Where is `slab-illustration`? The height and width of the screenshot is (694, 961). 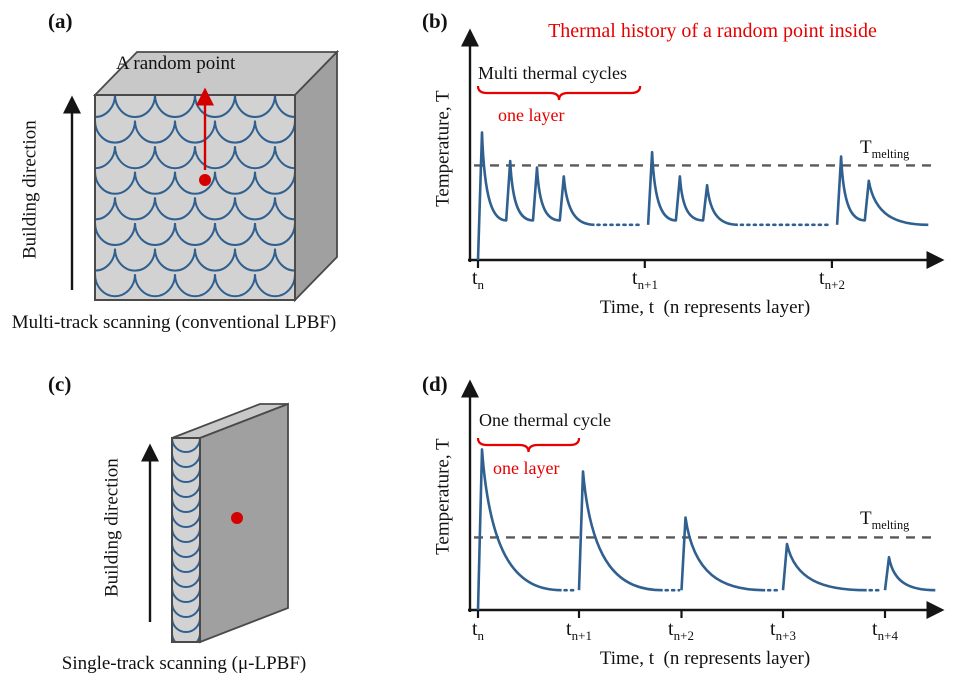
slab-illustration is located at coordinates (215, 523).